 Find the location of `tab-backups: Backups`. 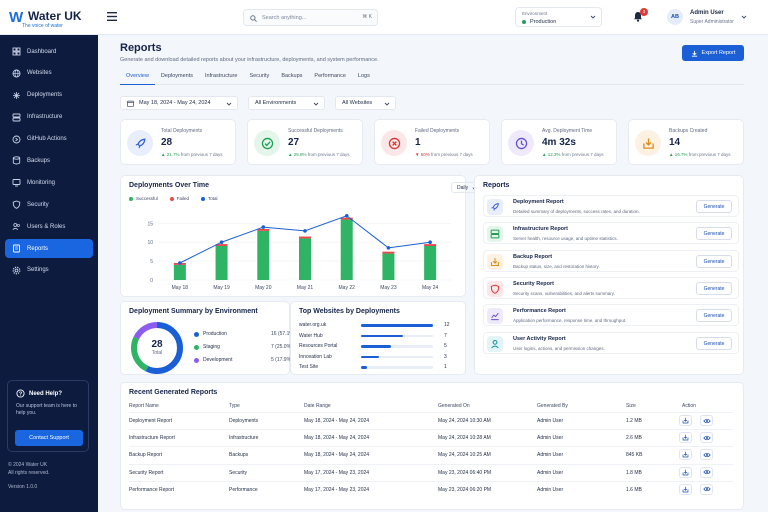

tab-backups: Backups is located at coordinates (292, 76).